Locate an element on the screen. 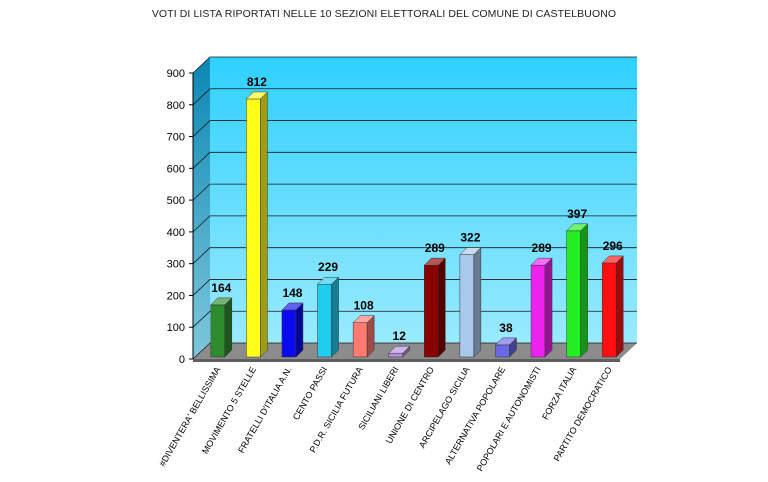  data-label: 229 is located at coordinates (328, 267).